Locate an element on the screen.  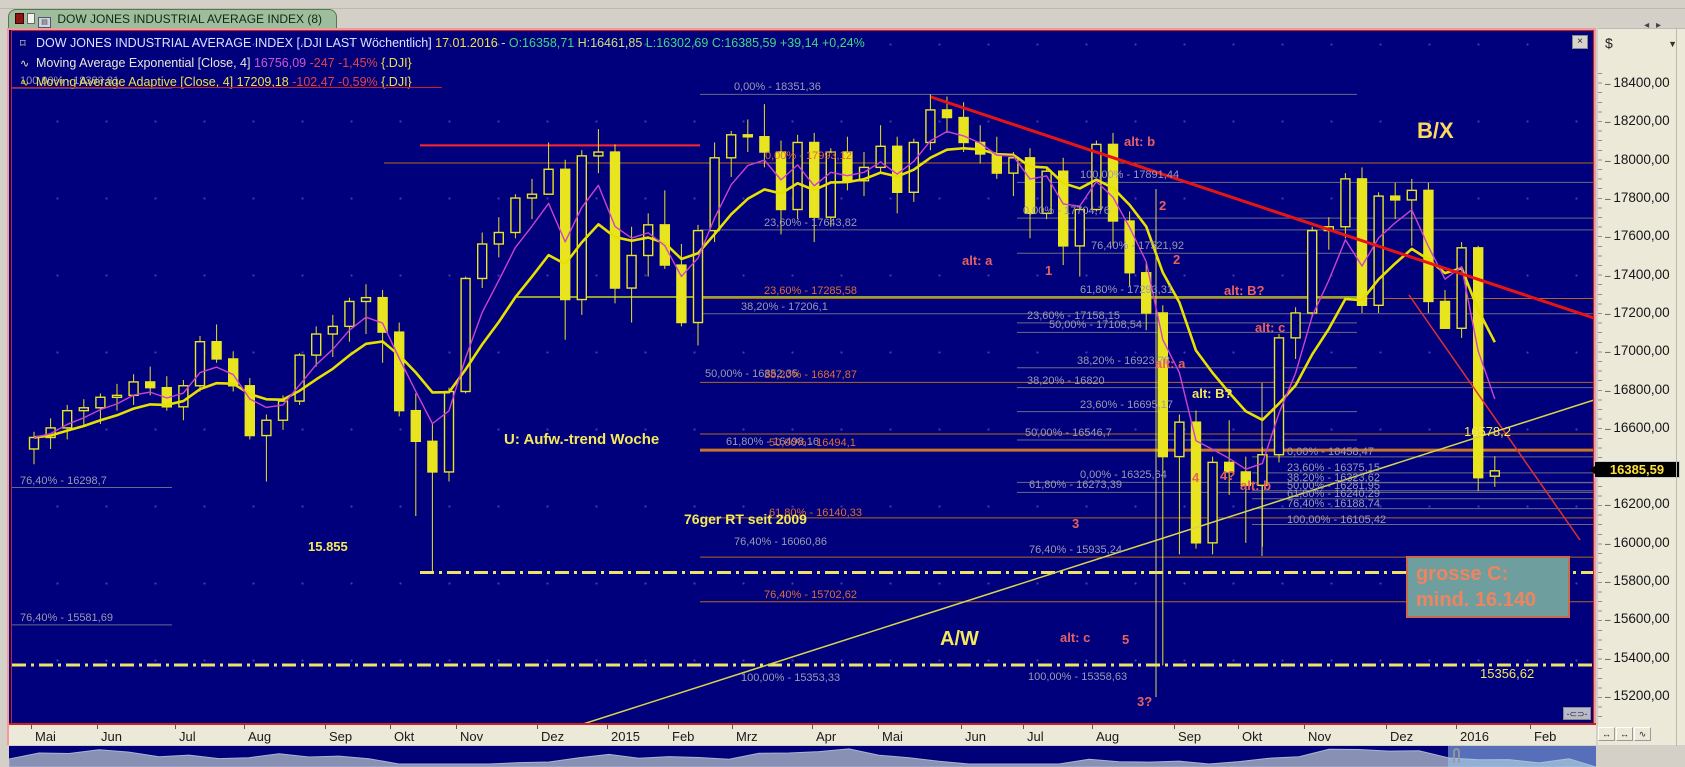
fib-label: 100,00% - 15353,33 is located at coordinates (791, 677).